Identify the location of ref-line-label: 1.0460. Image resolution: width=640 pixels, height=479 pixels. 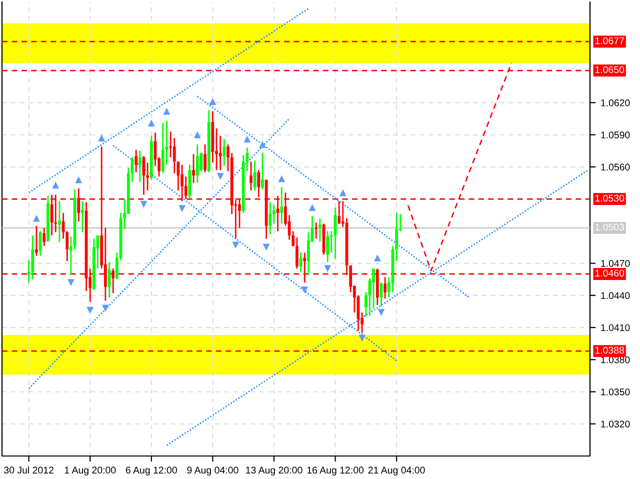
(609, 273).